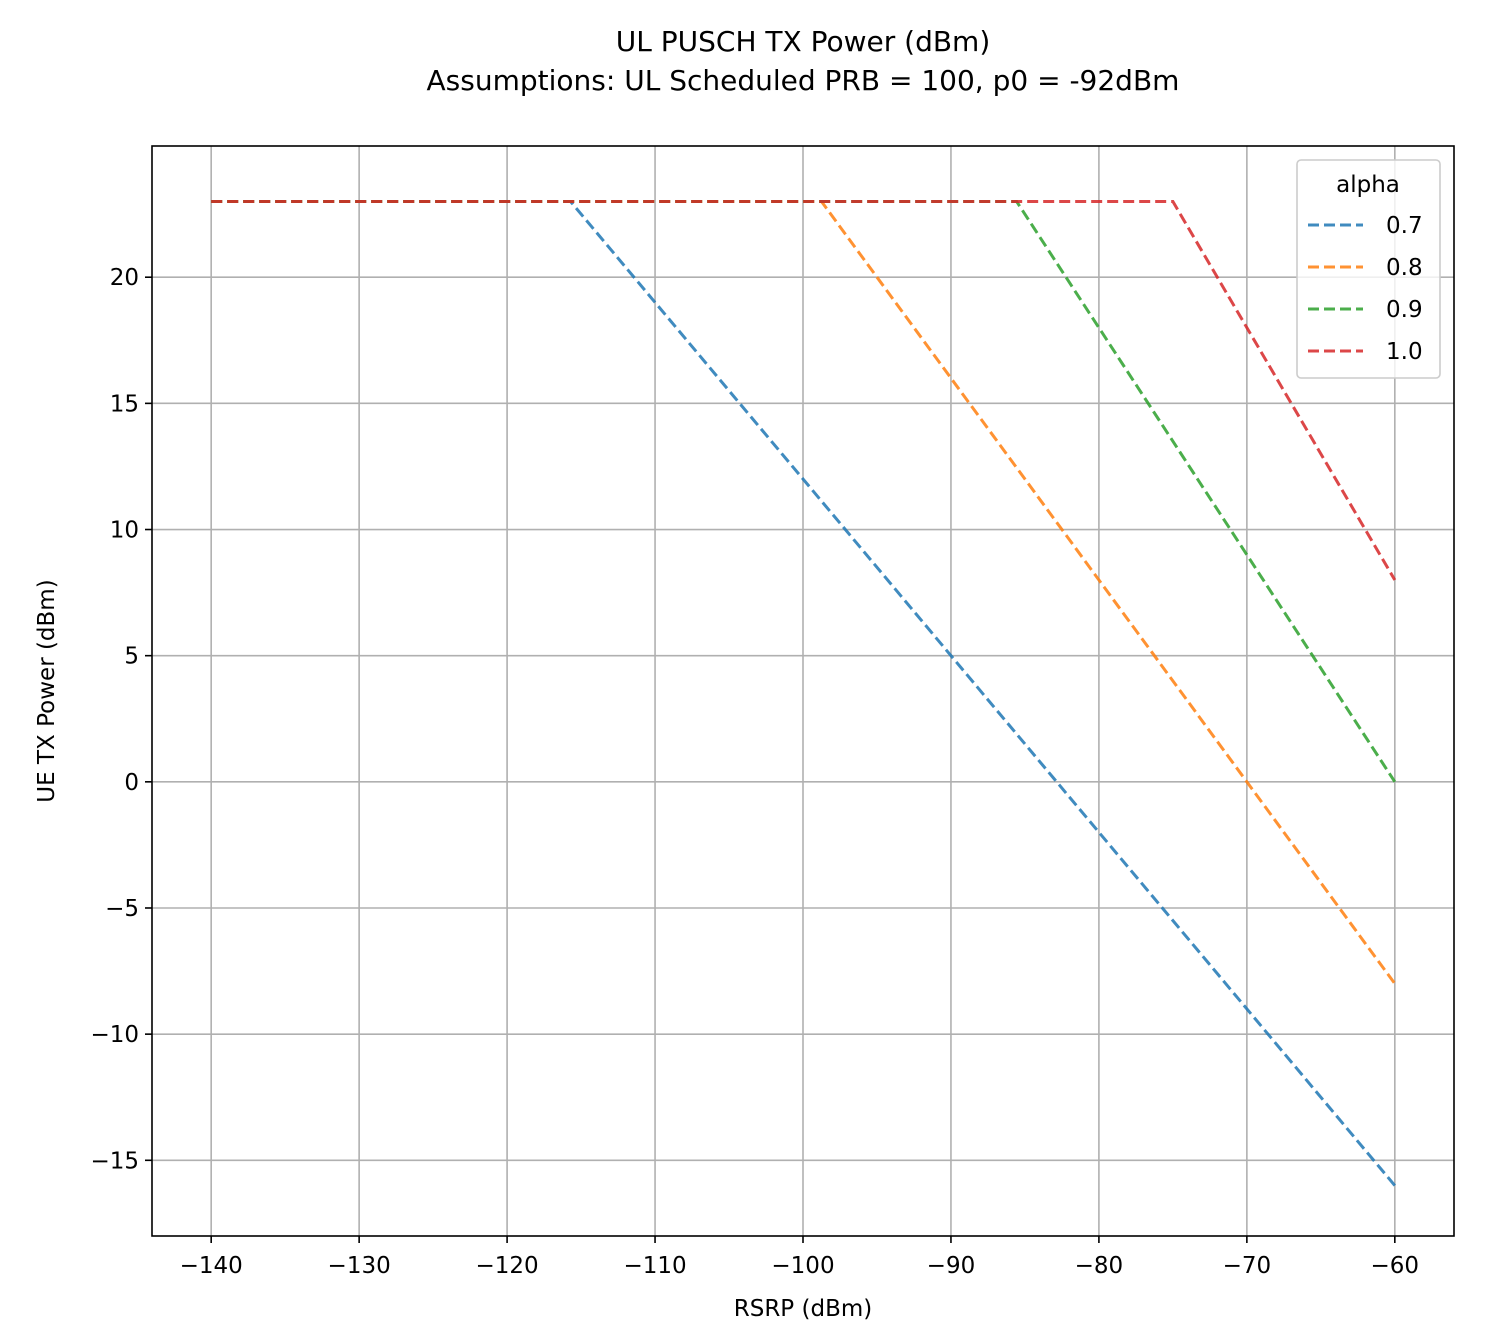 The image size is (1510, 1342). I want to click on y-tick-label: 20, so click(124, 278).